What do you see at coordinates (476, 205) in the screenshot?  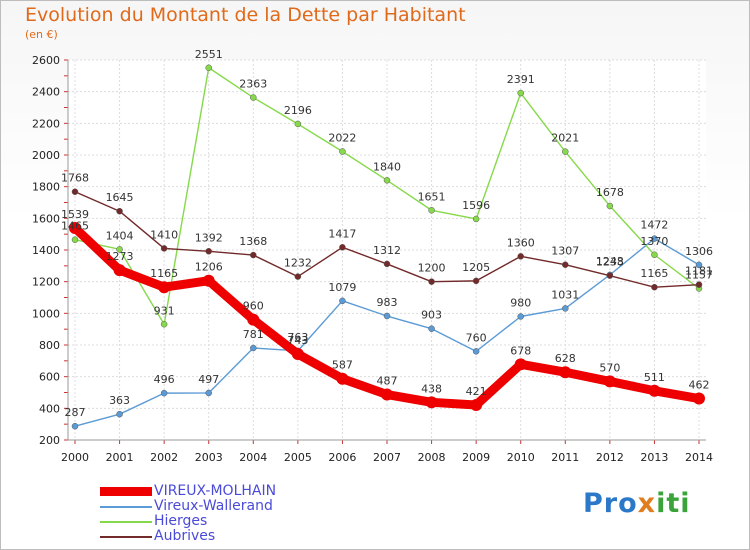 I see `data-label-hierges: 1596` at bounding box center [476, 205].